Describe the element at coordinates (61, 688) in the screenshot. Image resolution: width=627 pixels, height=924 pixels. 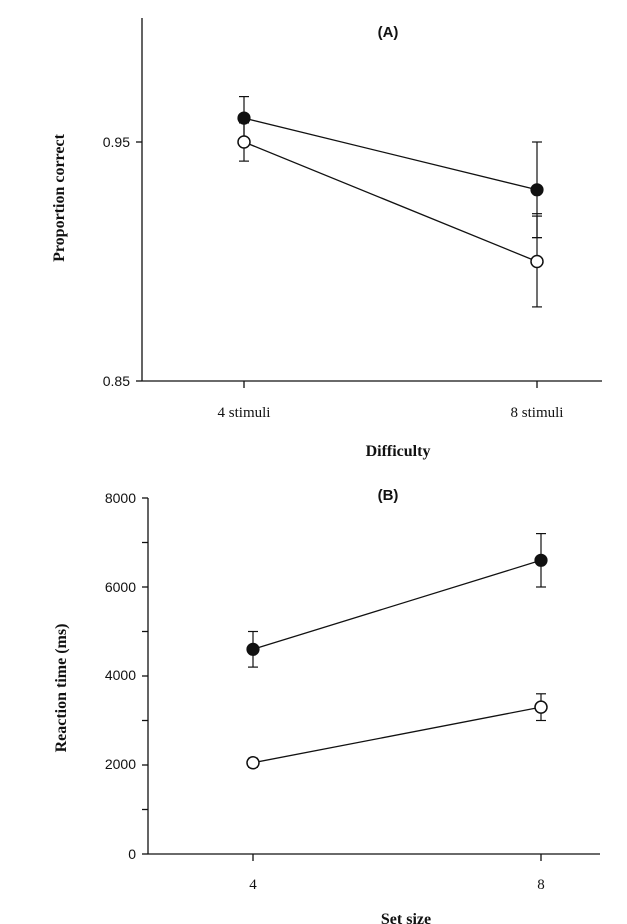
I see `panel-b-ylabel: Reaction time (ms)` at that location.